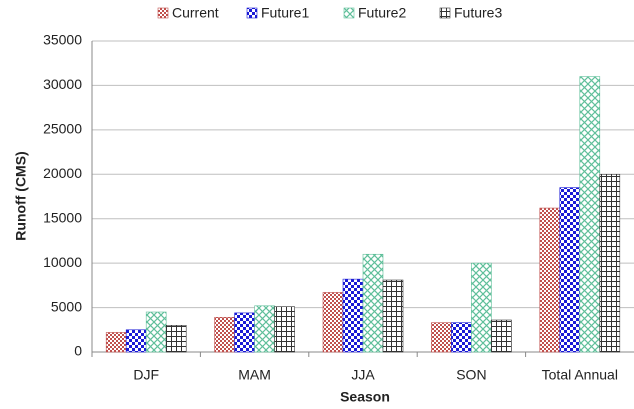 The image size is (634, 409). Describe the element at coordinates (62, 84) in the screenshot. I see `y-tick-label: 30000` at that location.